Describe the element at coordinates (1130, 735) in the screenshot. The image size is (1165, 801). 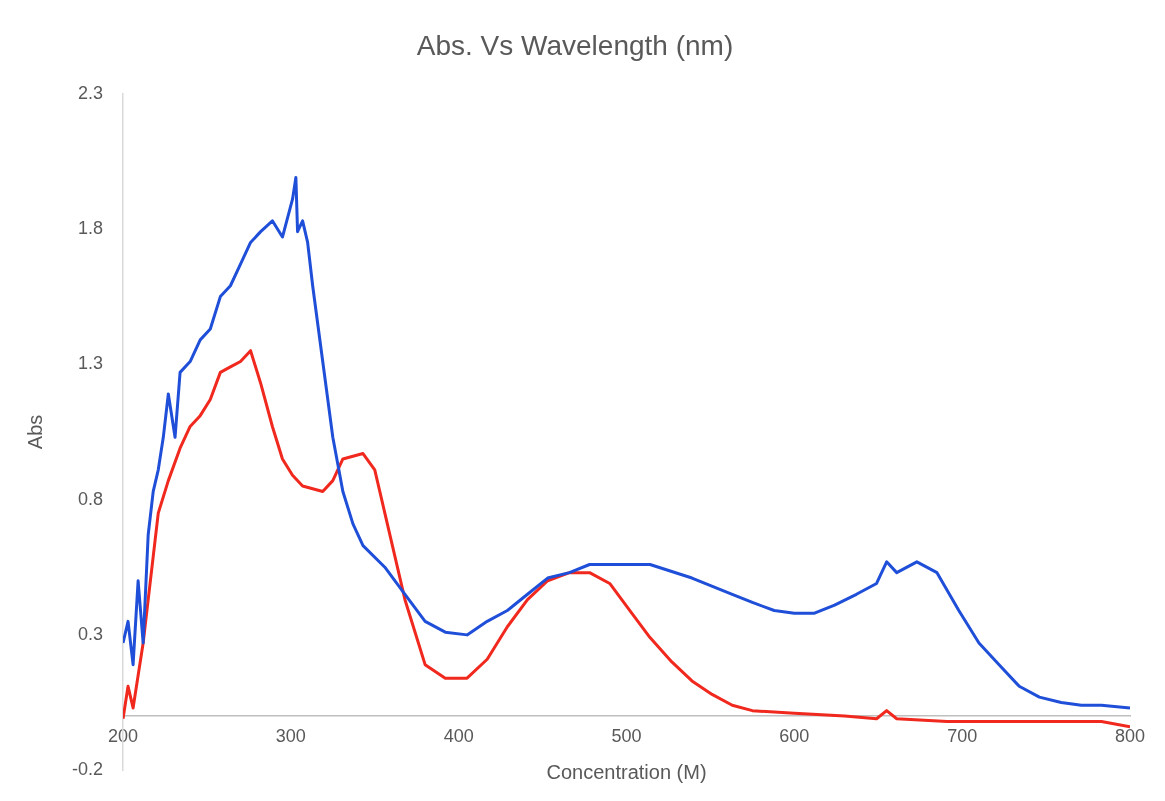
I see `x-tick-label: 800` at that location.